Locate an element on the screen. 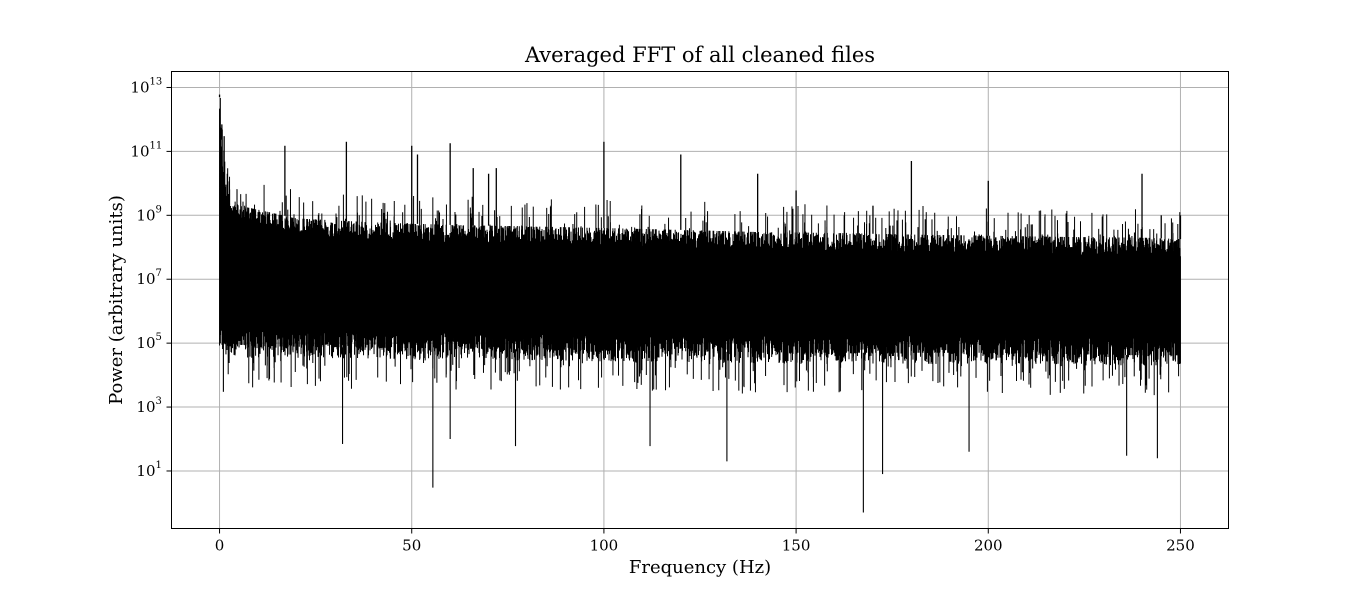 Image resolution: width=1366 pixels, height=594 pixels. x-tick-label: 50 is located at coordinates (411, 546).